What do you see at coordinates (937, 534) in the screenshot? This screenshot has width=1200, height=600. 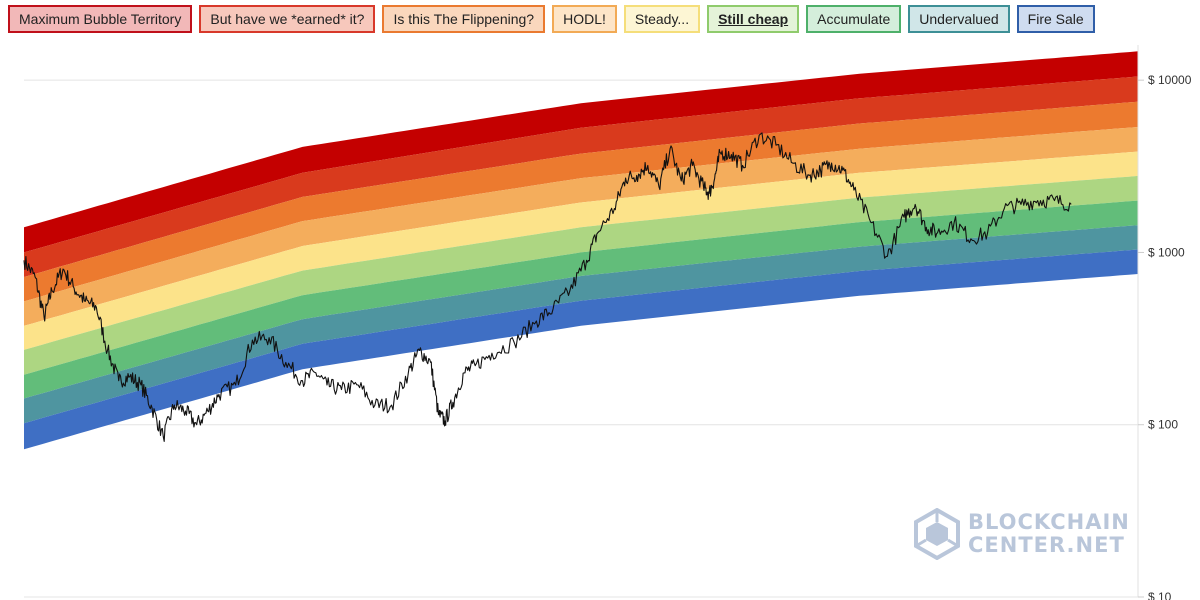 I see `blockchain-cube-logo-icon` at bounding box center [937, 534].